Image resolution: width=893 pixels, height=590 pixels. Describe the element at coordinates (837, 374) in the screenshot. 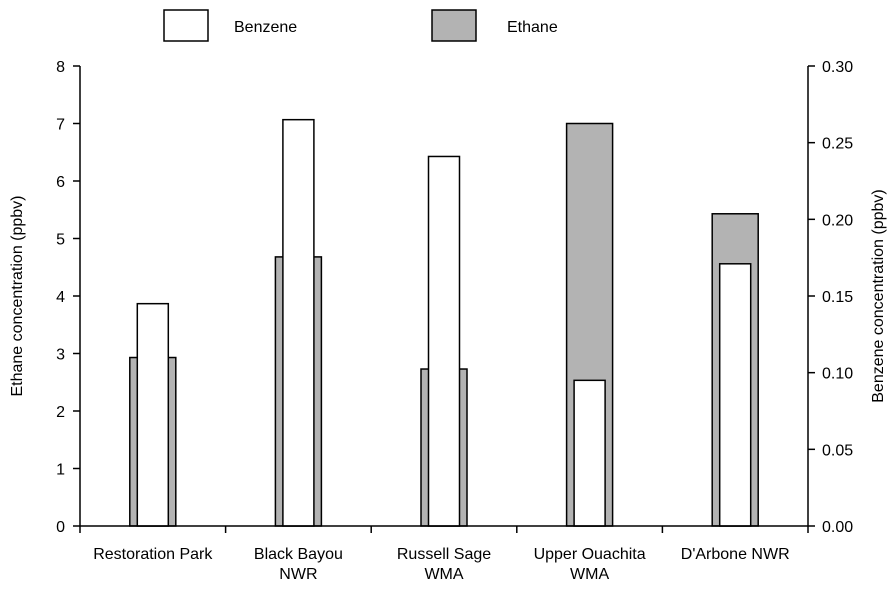

I see `right-tick-label: 0.10` at that location.